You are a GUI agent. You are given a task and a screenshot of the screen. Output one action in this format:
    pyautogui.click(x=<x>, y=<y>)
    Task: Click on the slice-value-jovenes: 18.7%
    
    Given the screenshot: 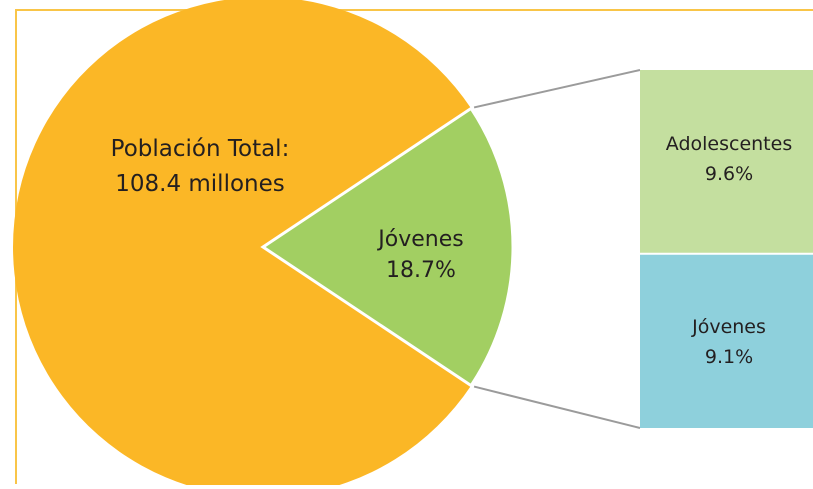 What is the action you would take?
    pyautogui.click(x=421, y=270)
    